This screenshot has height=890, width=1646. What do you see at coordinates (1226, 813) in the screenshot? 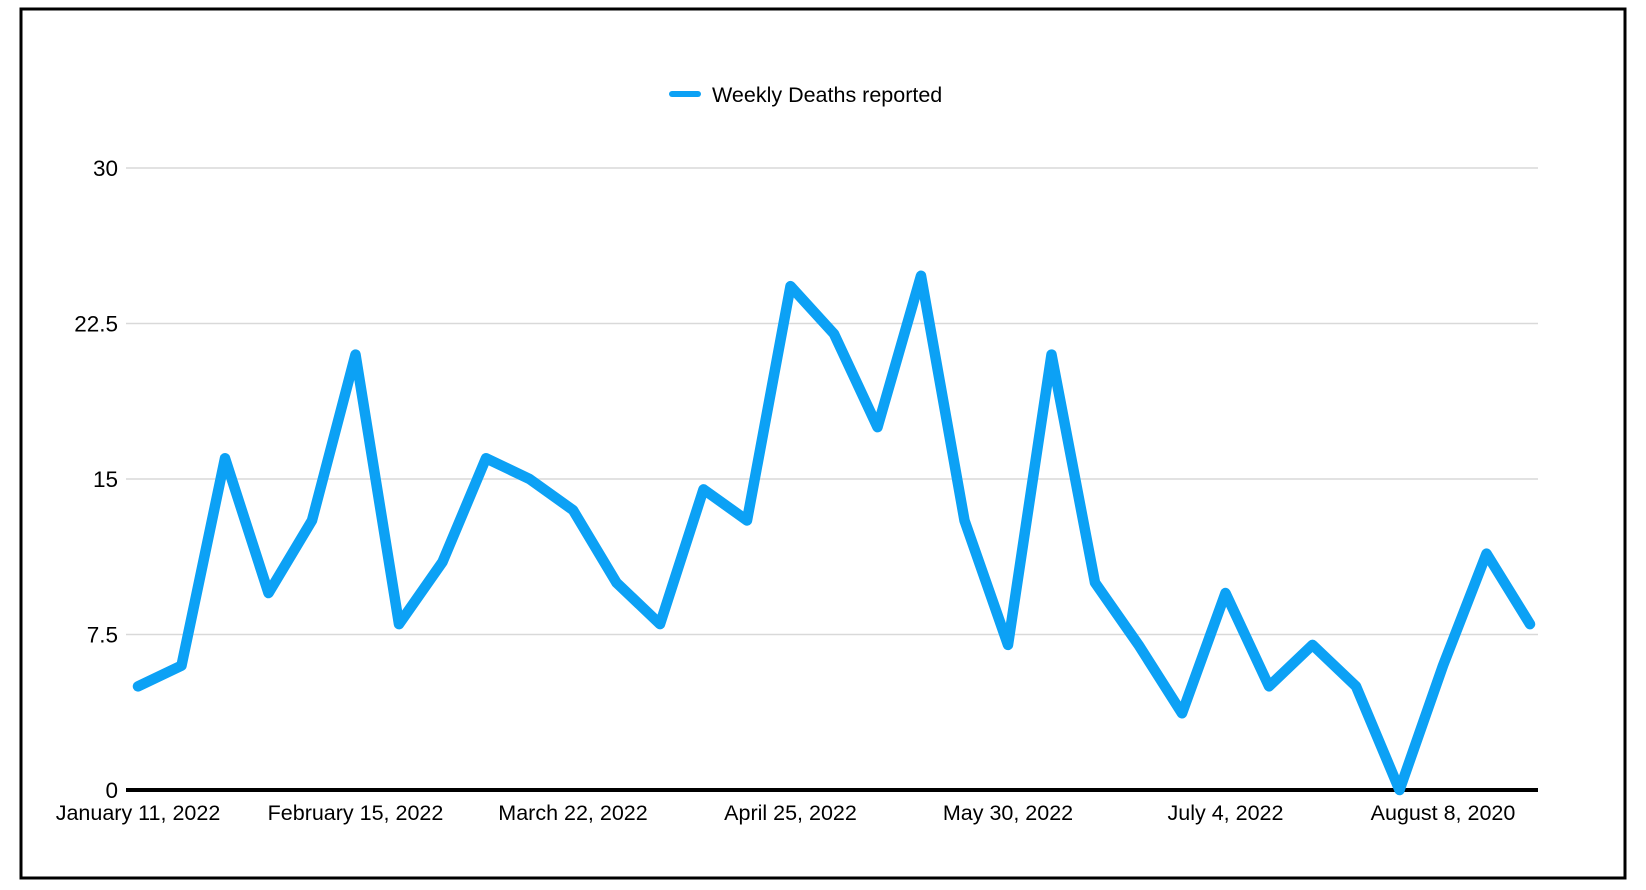
I see `x-axis-tick-label: July 4, 2022` at bounding box center [1226, 813].